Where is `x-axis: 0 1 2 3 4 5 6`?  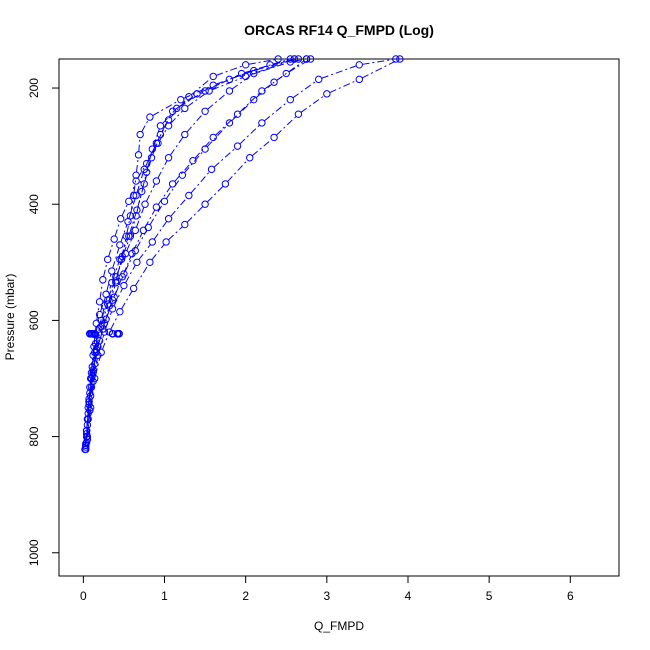
x-axis: 0 1 2 3 4 5 6 is located at coordinates (327, 589).